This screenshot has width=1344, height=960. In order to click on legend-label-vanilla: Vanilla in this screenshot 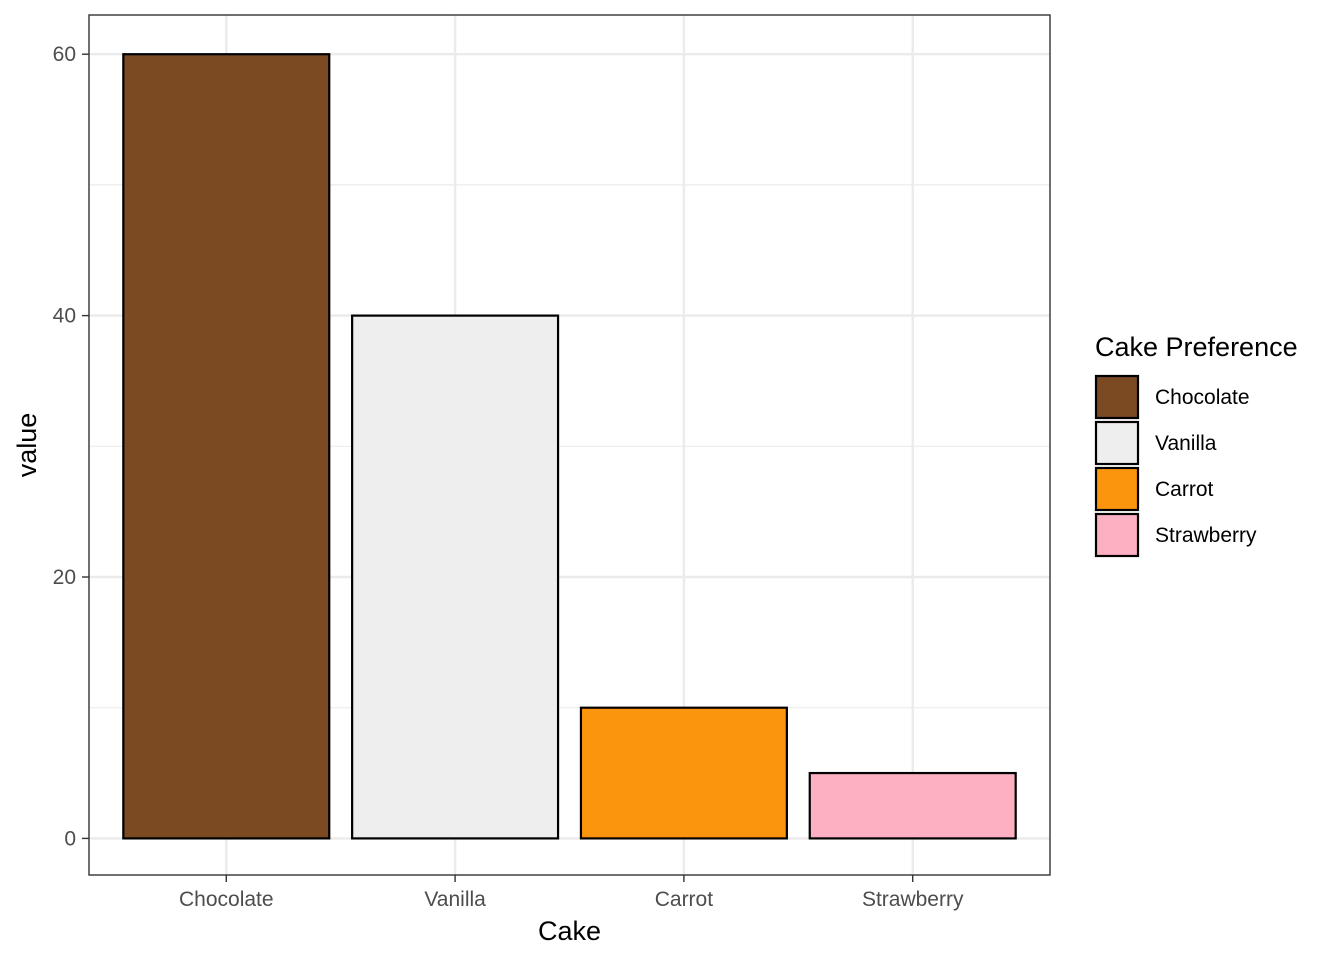, I will do `click(1186, 443)`.